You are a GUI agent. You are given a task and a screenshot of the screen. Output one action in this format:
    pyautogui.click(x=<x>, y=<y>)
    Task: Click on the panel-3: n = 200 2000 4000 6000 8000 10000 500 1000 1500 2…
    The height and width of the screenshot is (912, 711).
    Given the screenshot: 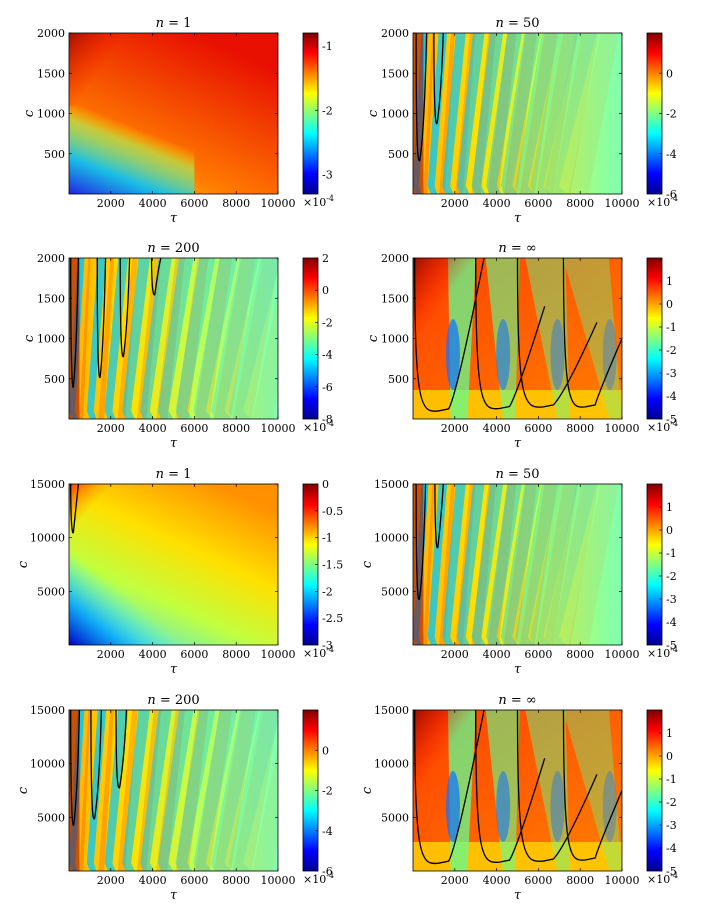 What is the action you would take?
    pyautogui.click(x=178, y=346)
    